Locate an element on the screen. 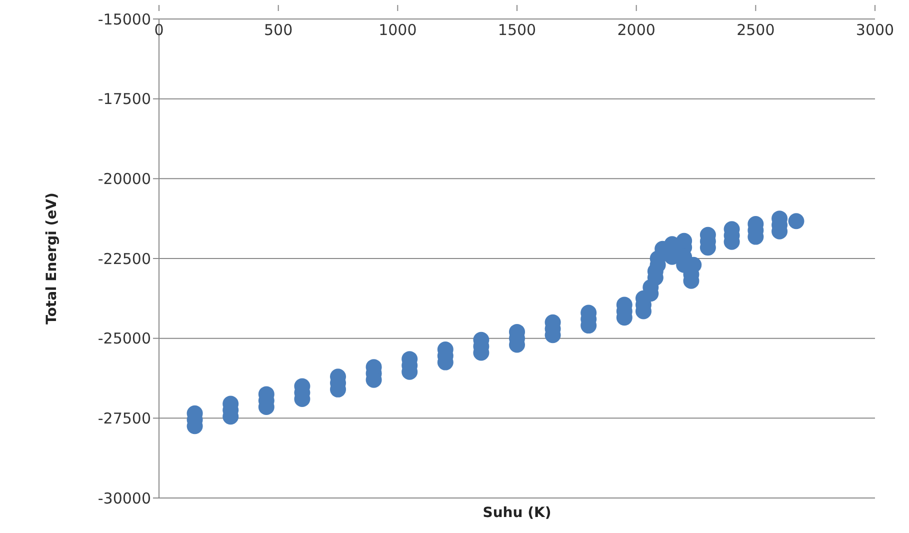  y-tick-label: -22500 is located at coordinates (124, 259).